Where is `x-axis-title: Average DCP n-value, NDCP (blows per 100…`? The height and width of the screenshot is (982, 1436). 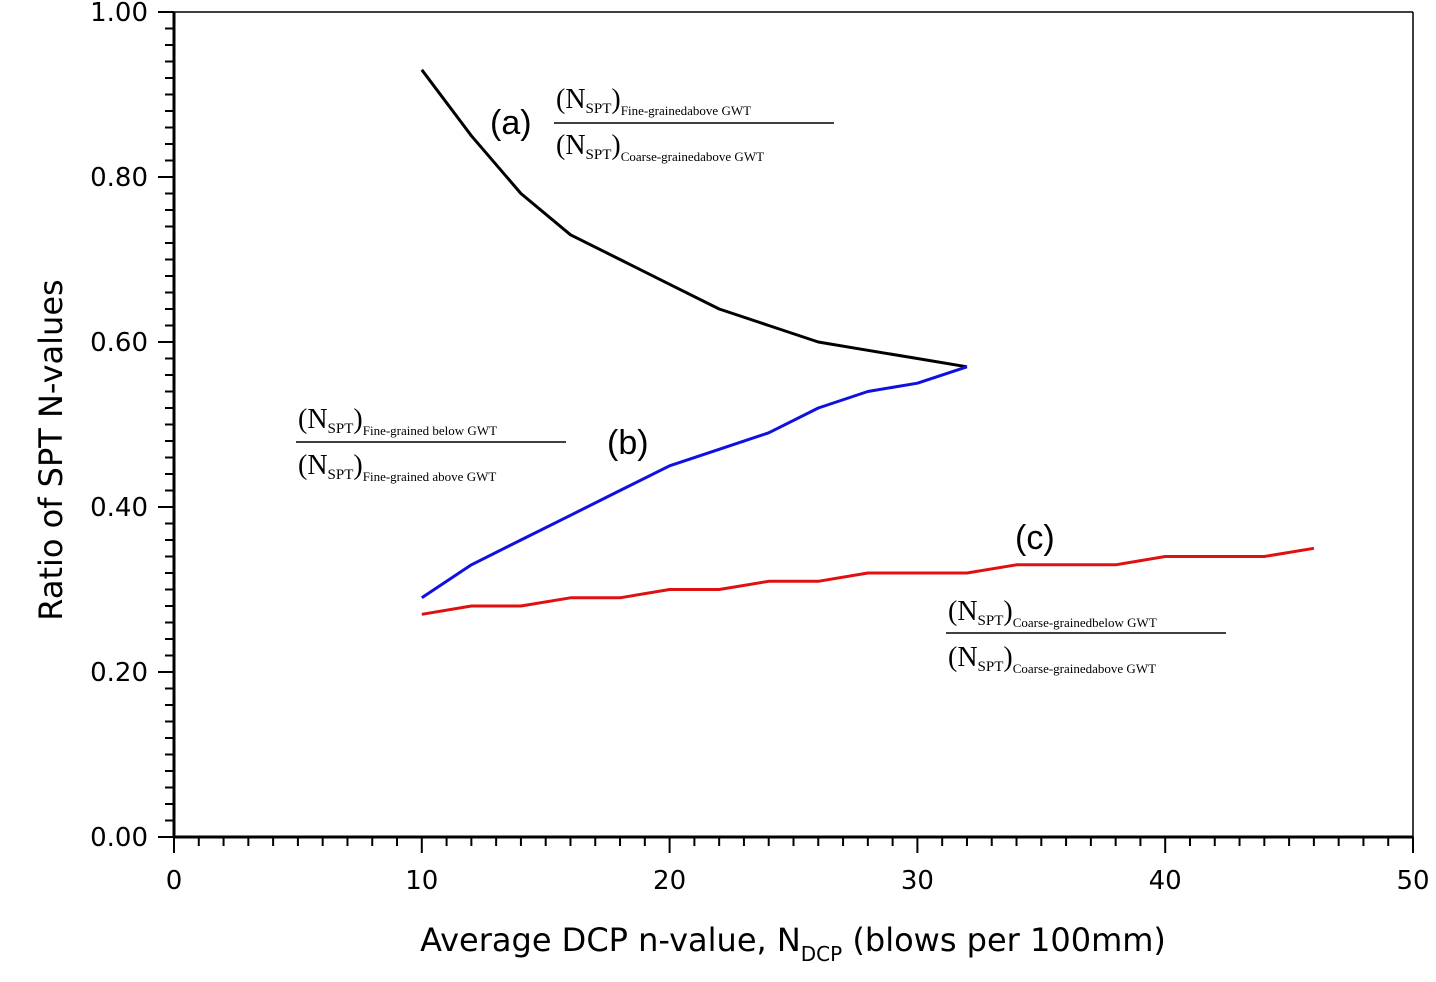
x-axis-title: Average DCP n-value, NDCP (blows per 100… is located at coordinates (793, 943).